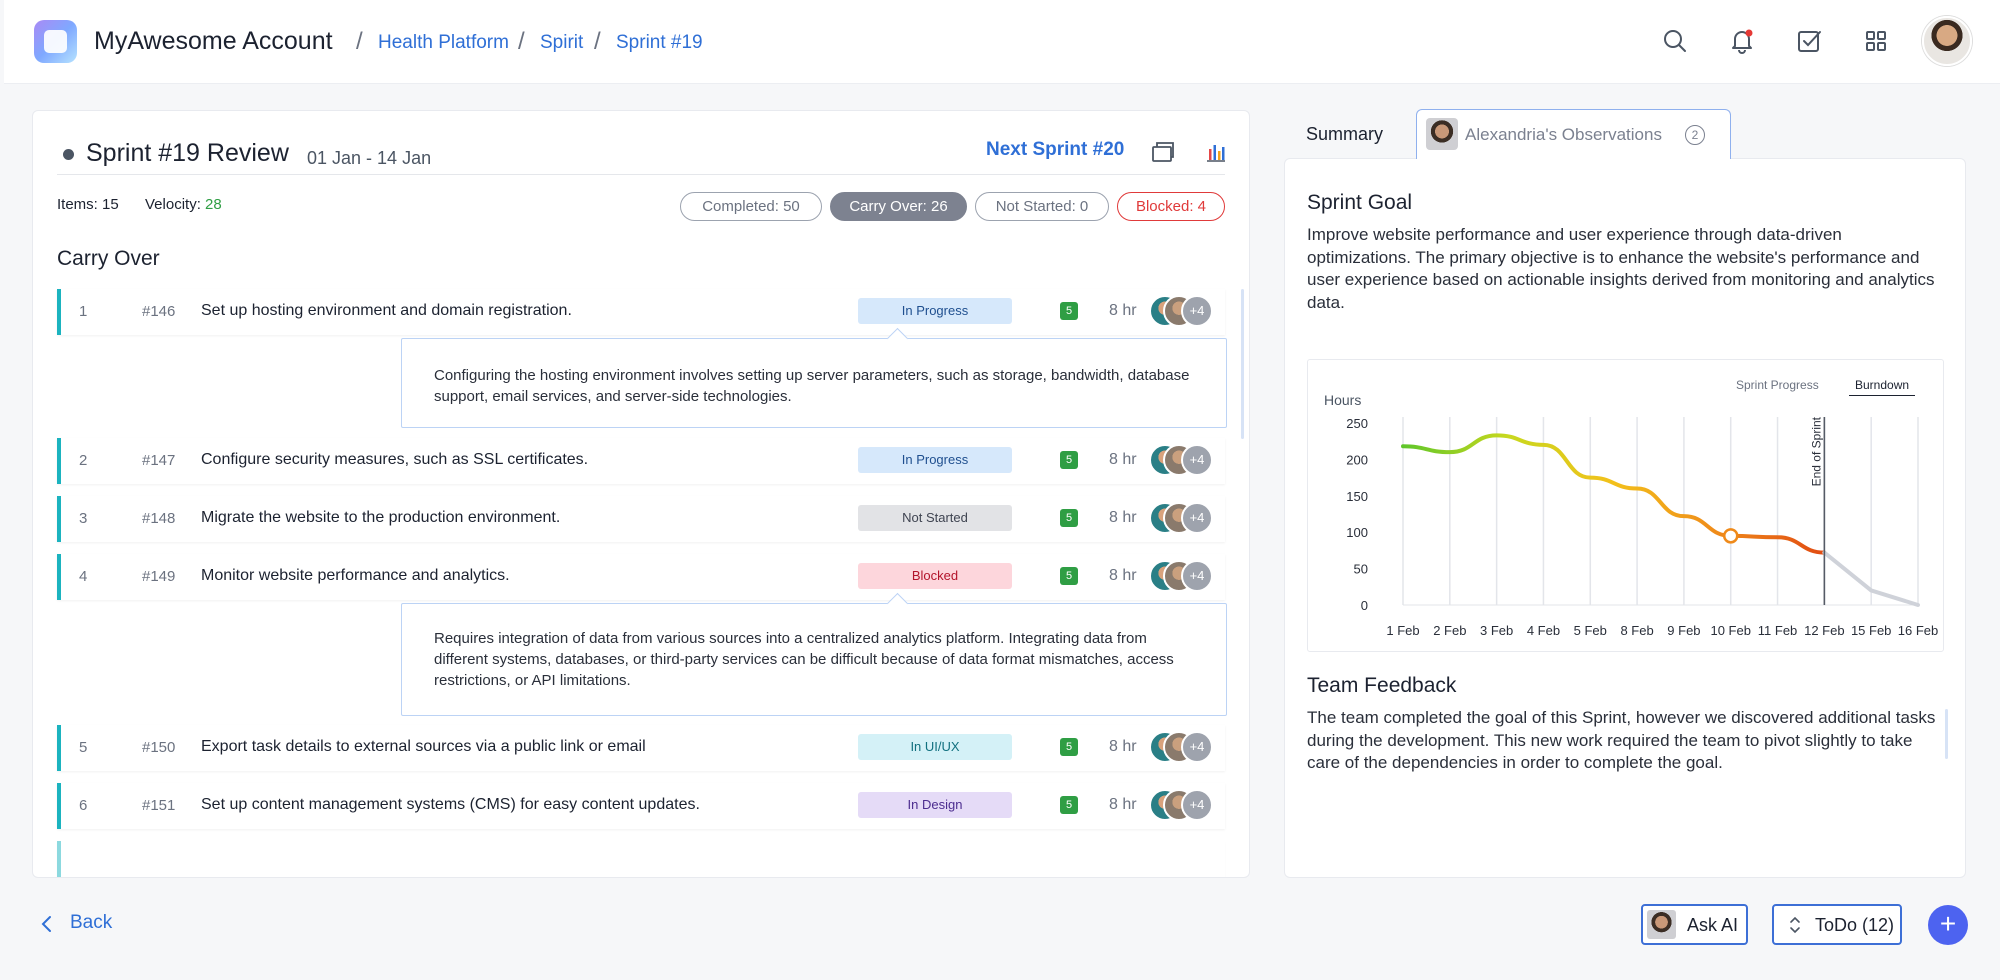  What do you see at coordinates (1614, 494) in the screenshot?
I see `burndown-series-line` at bounding box center [1614, 494].